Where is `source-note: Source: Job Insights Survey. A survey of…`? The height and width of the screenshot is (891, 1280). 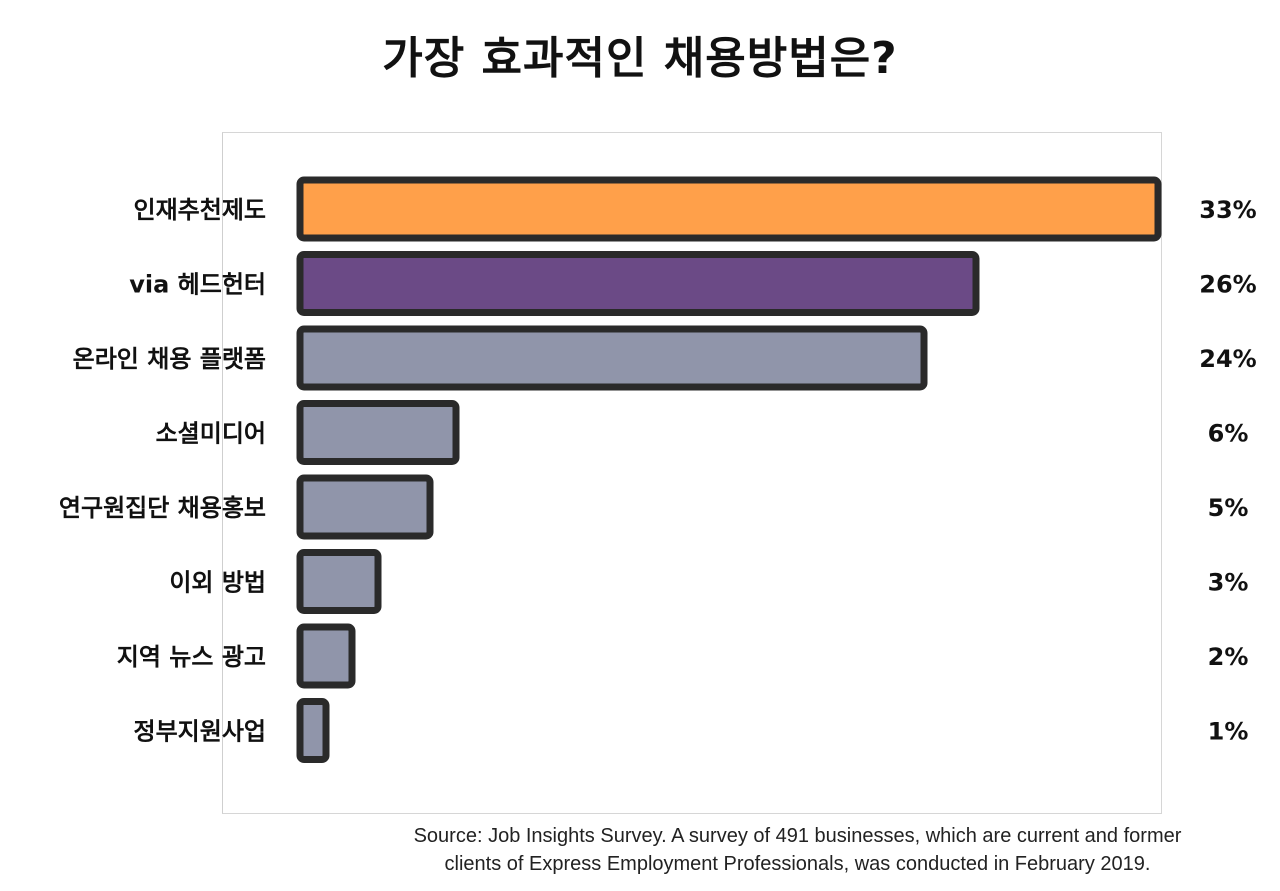
source-note: Source: Job Insights Survey. A survey of… is located at coordinates (797, 850).